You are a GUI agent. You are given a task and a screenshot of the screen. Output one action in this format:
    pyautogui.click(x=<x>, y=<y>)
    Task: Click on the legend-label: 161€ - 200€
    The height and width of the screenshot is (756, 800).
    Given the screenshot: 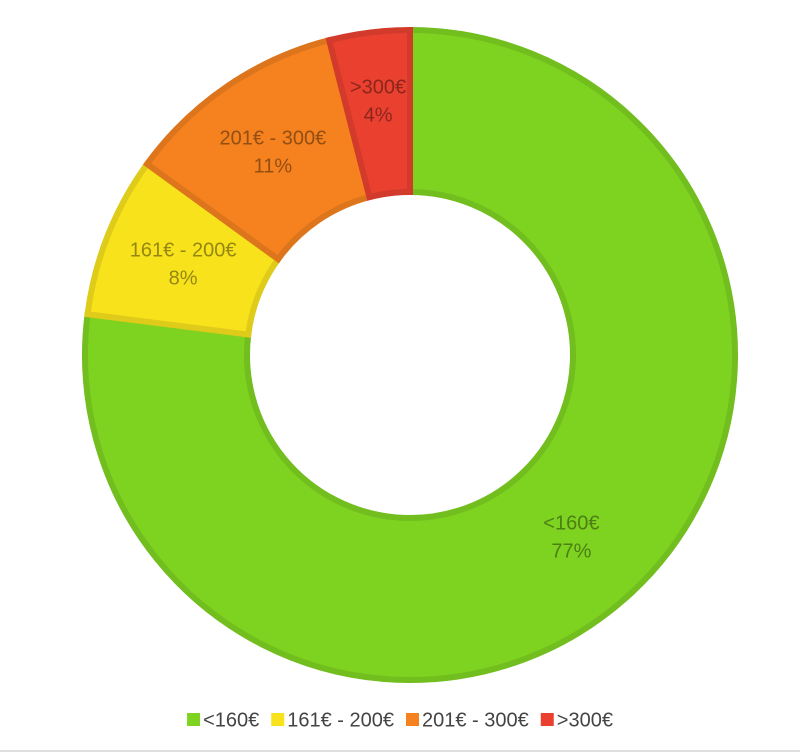 What is the action you would take?
    pyautogui.click(x=340, y=720)
    